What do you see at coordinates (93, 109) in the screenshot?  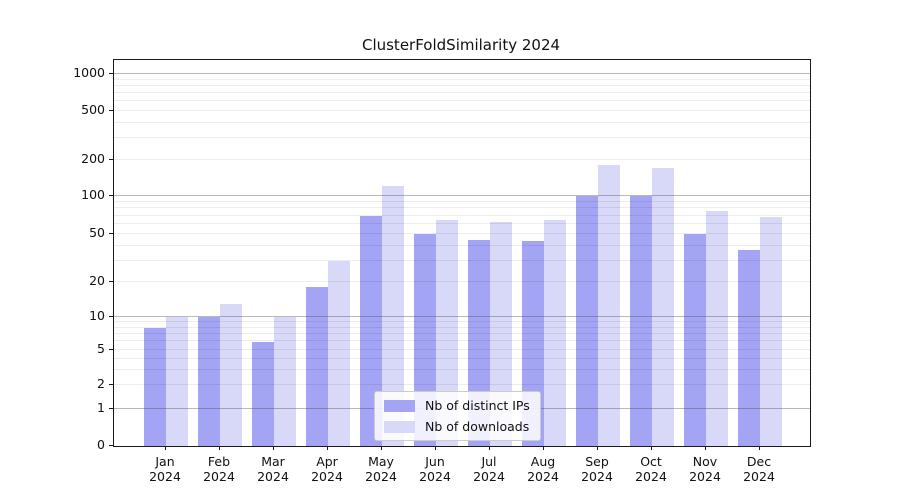 I see `y-tick-label-500: 500` at bounding box center [93, 109].